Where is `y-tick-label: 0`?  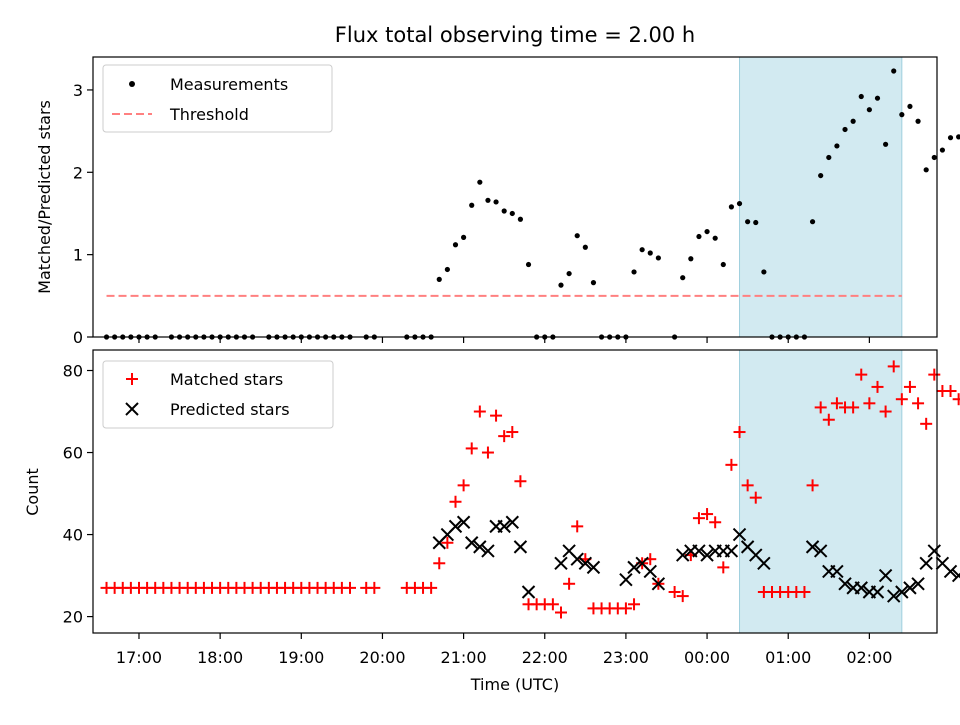
y-tick-label: 0 is located at coordinates (78, 337).